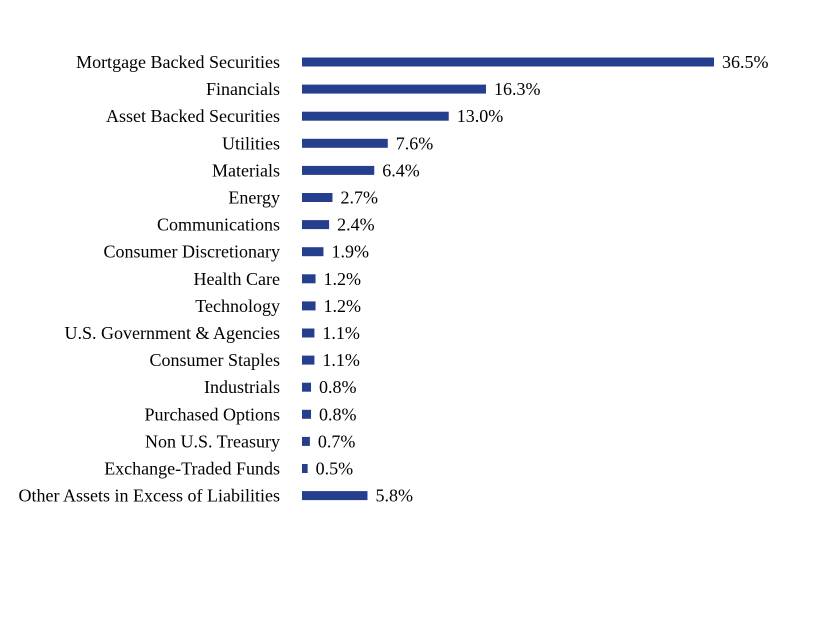  What do you see at coordinates (212, 441) in the screenshot?
I see `category-label-non-u-s-treasury: Non U.S. Treasury` at bounding box center [212, 441].